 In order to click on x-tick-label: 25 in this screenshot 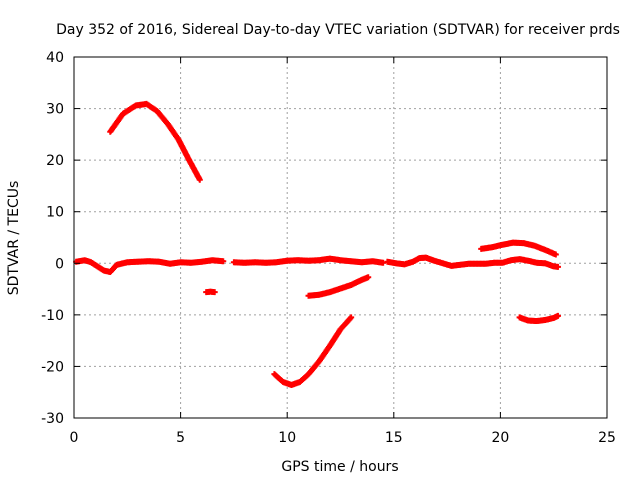, I will do `click(607, 438)`.